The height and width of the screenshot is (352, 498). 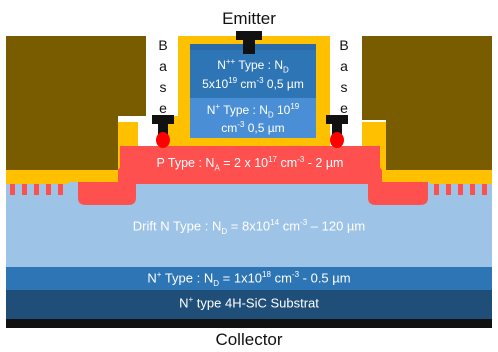 I want to click on base-label-gap-left, so click(x=163, y=76).